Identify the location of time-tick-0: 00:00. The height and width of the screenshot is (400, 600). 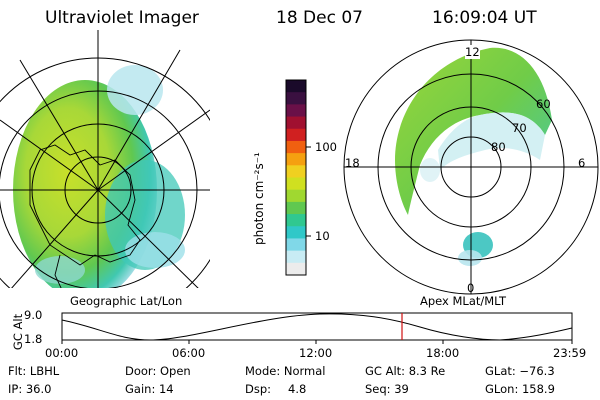
(62, 353).